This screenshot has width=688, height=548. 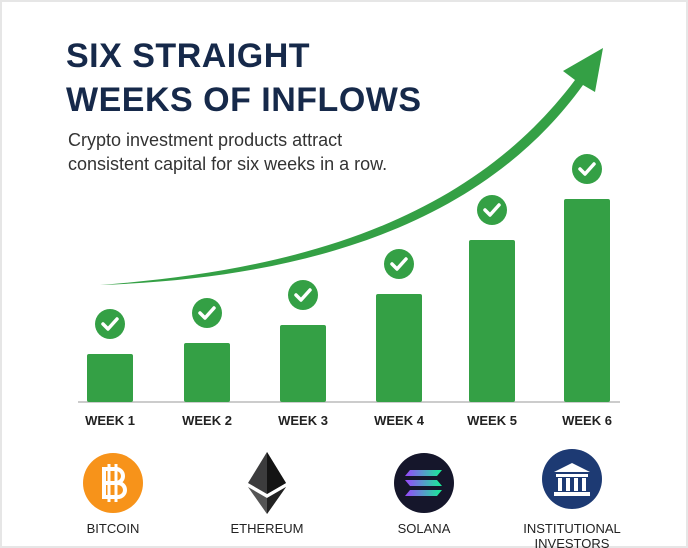 I want to click on logo-label: BITCOIN, so click(x=113, y=528).